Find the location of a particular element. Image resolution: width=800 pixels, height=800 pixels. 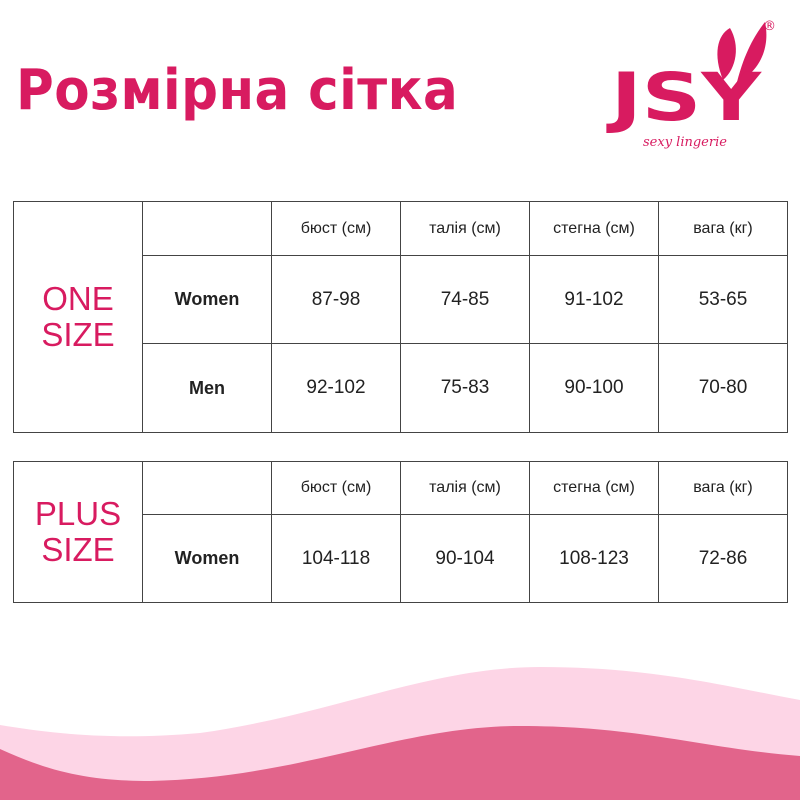

table-row: Men 92-102 75-83 90-100 70-80 is located at coordinates (401, 388).